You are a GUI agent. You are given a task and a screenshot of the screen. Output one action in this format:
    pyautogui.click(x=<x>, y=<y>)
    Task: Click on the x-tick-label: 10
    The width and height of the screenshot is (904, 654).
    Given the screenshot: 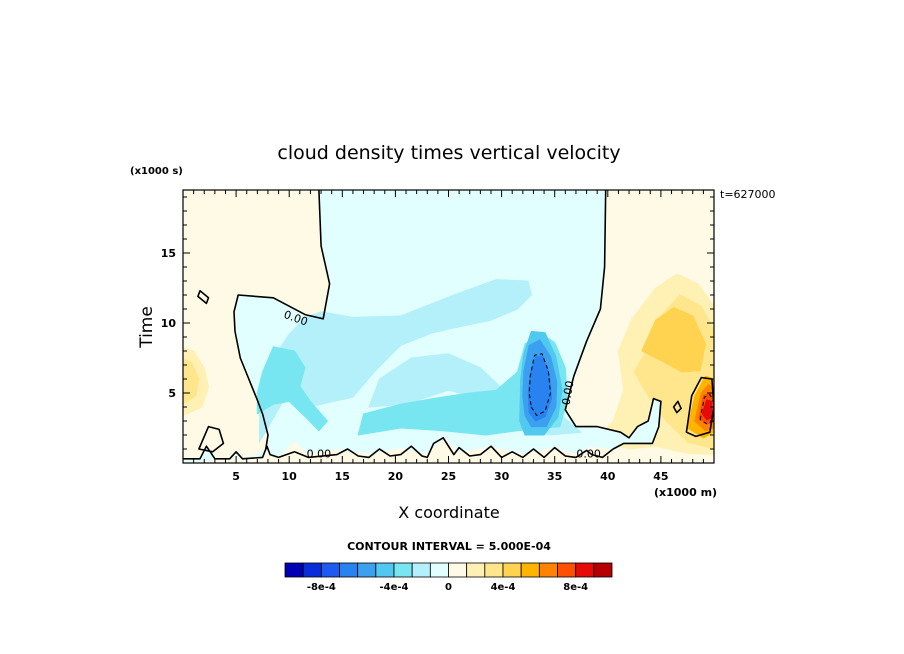 What is the action you would take?
    pyautogui.click(x=290, y=476)
    